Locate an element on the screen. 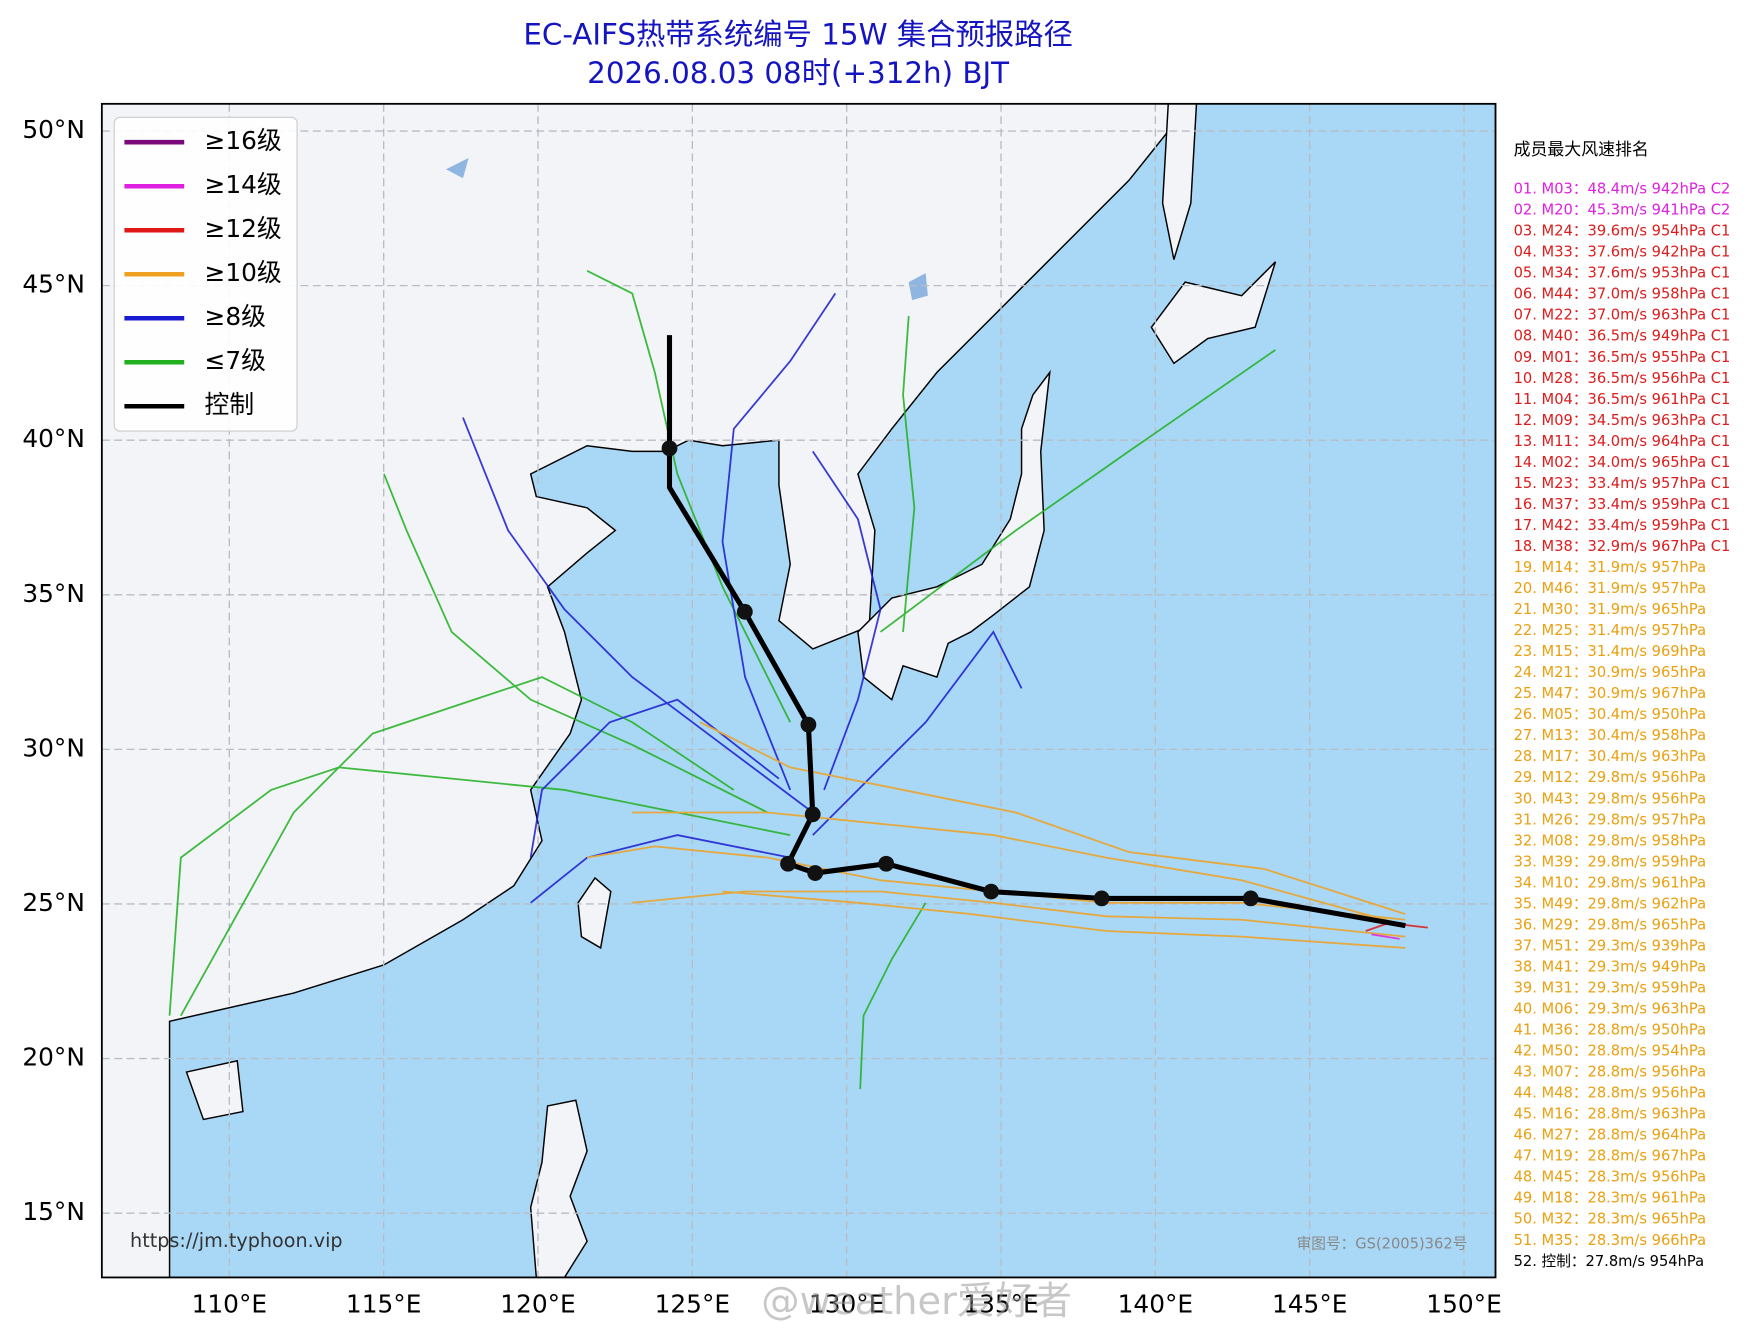  x-tick-label: 150°E is located at coordinates (1463, 1304).